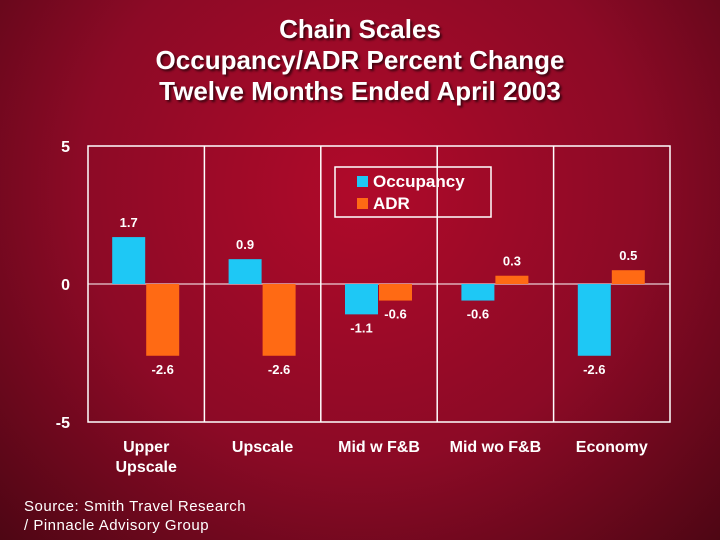 This screenshot has height=540, width=720. What do you see at coordinates (391, 203) in the screenshot?
I see `legend-label: ADR` at bounding box center [391, 203].